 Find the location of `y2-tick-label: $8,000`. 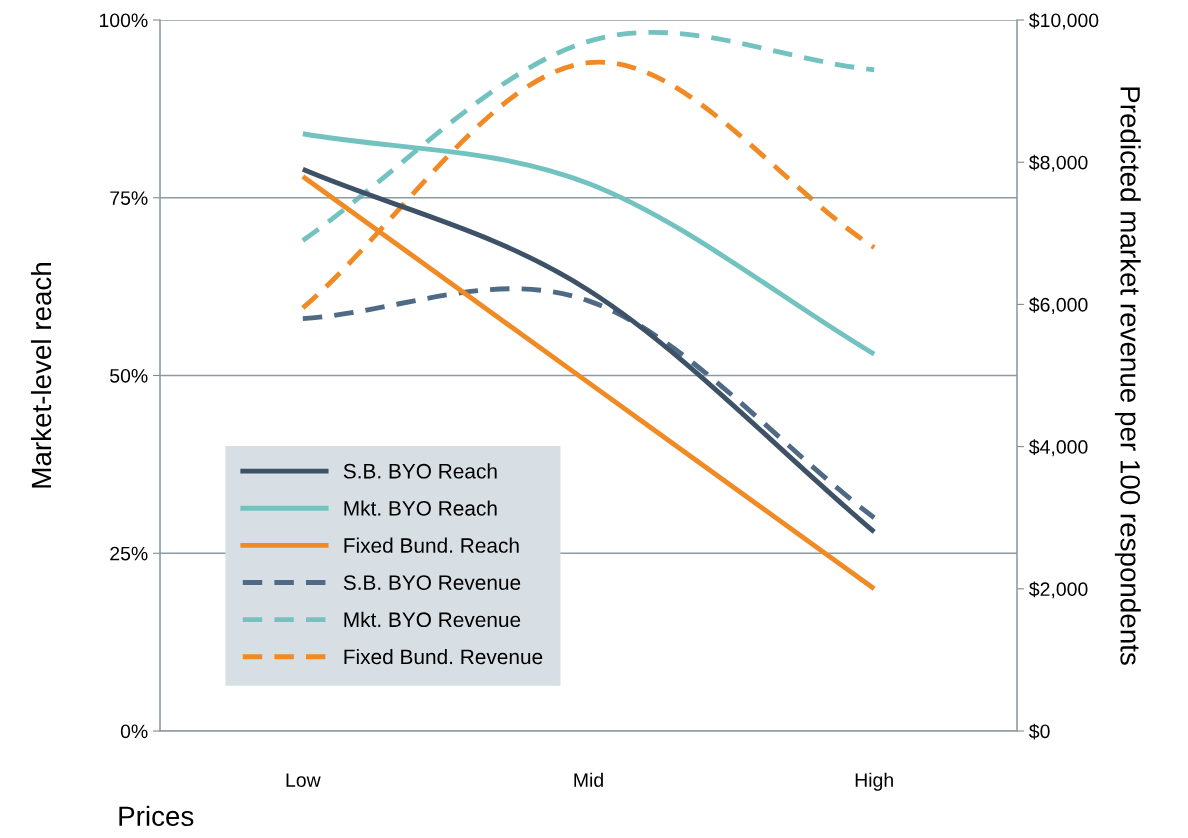

y2-tick-label: $8,000 is located at coordinates (1058, 163).